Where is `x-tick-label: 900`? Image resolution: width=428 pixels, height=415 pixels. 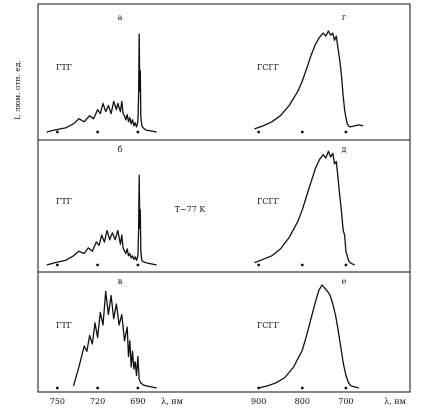 x-tick-label: 900 is located at coordinates (258, 401).